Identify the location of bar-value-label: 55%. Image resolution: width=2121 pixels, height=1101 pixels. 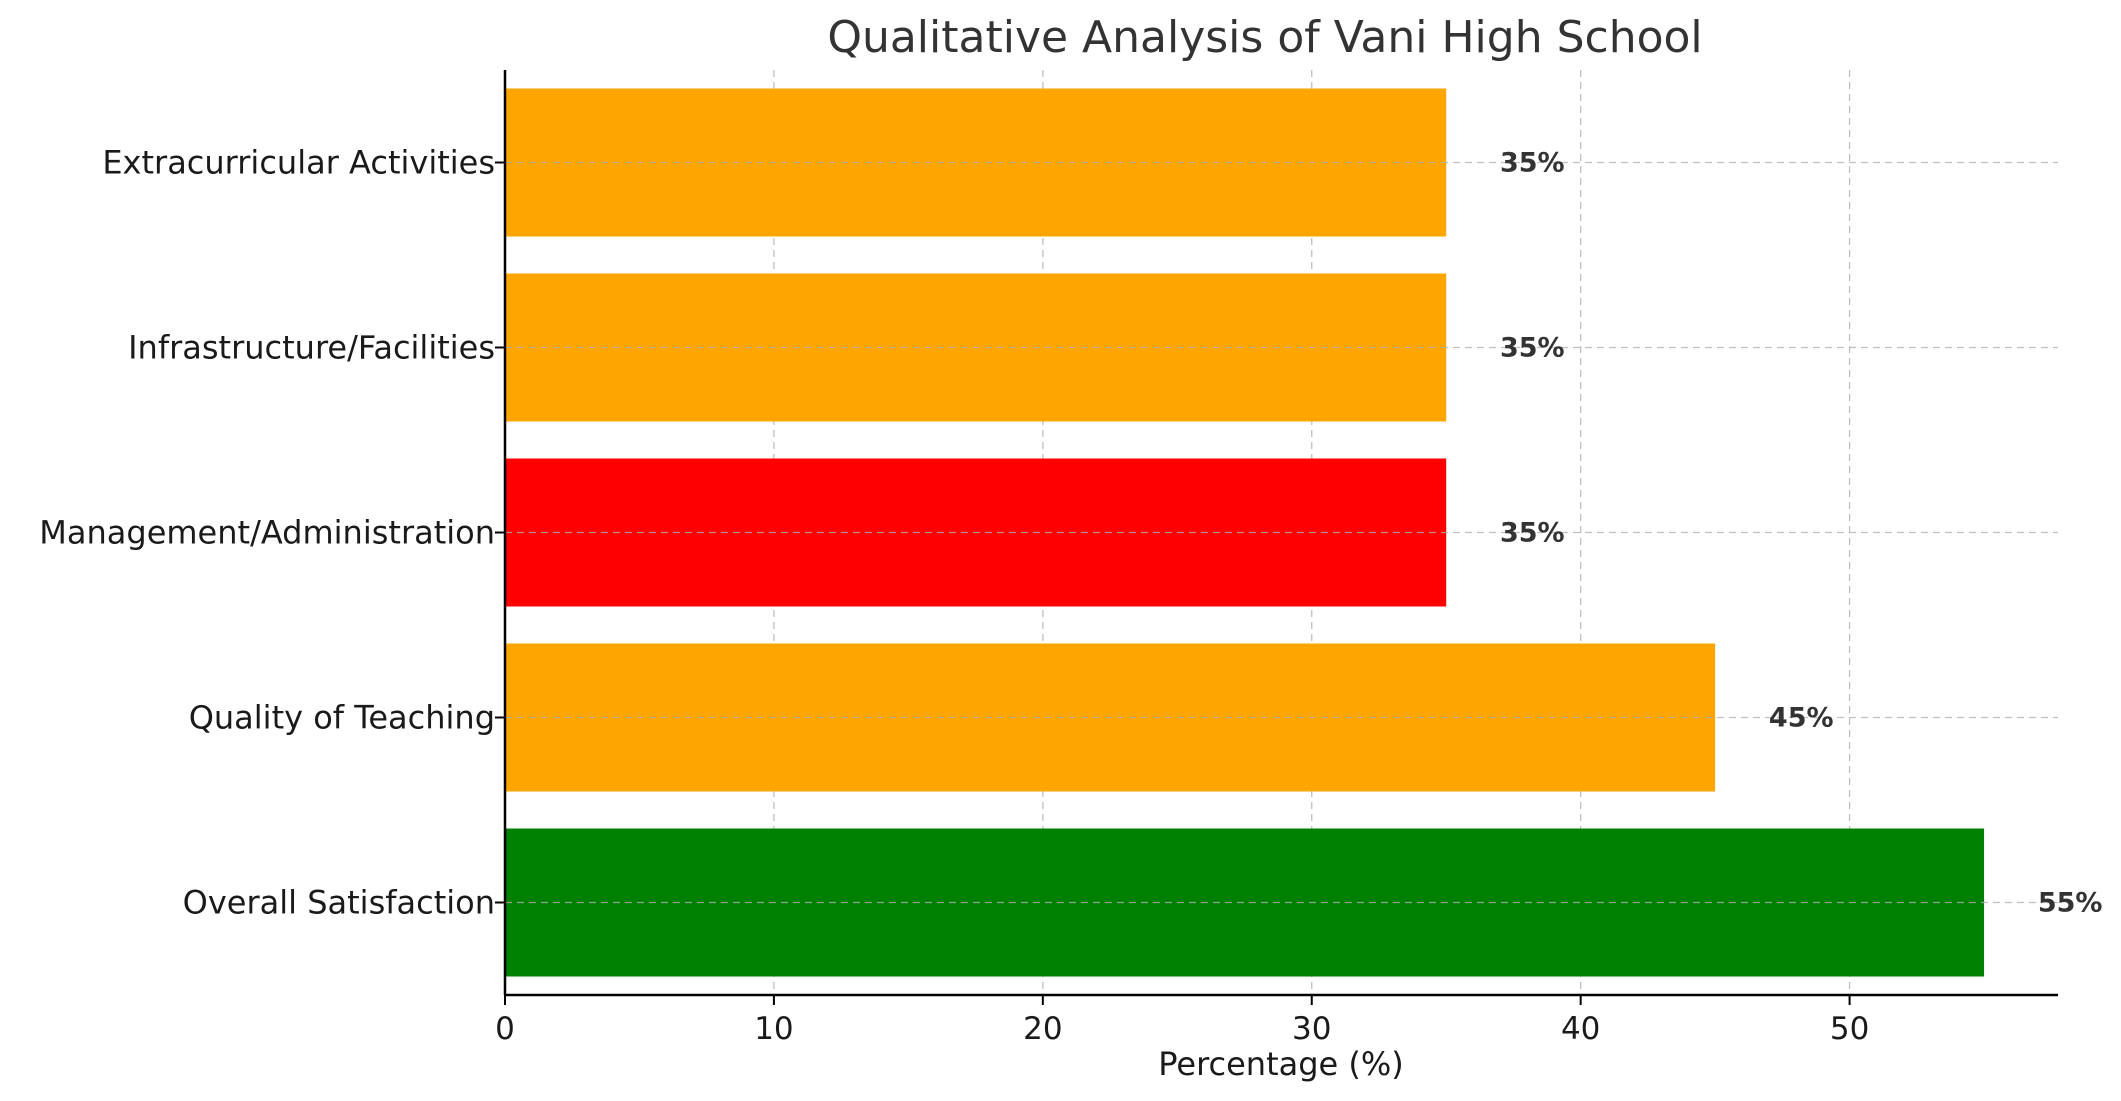
(2070, 903).